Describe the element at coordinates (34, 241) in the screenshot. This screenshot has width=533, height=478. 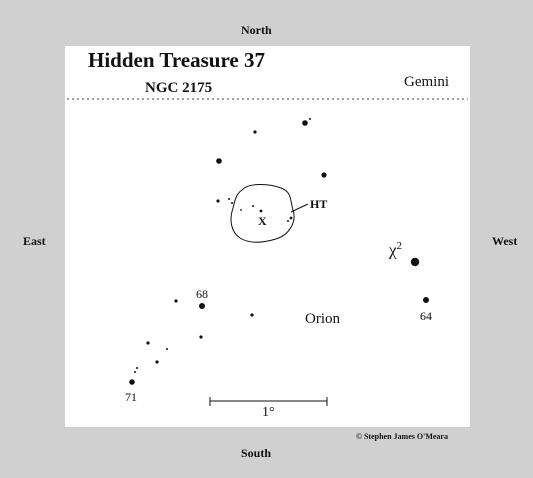
I see `east-label: East` at that location.